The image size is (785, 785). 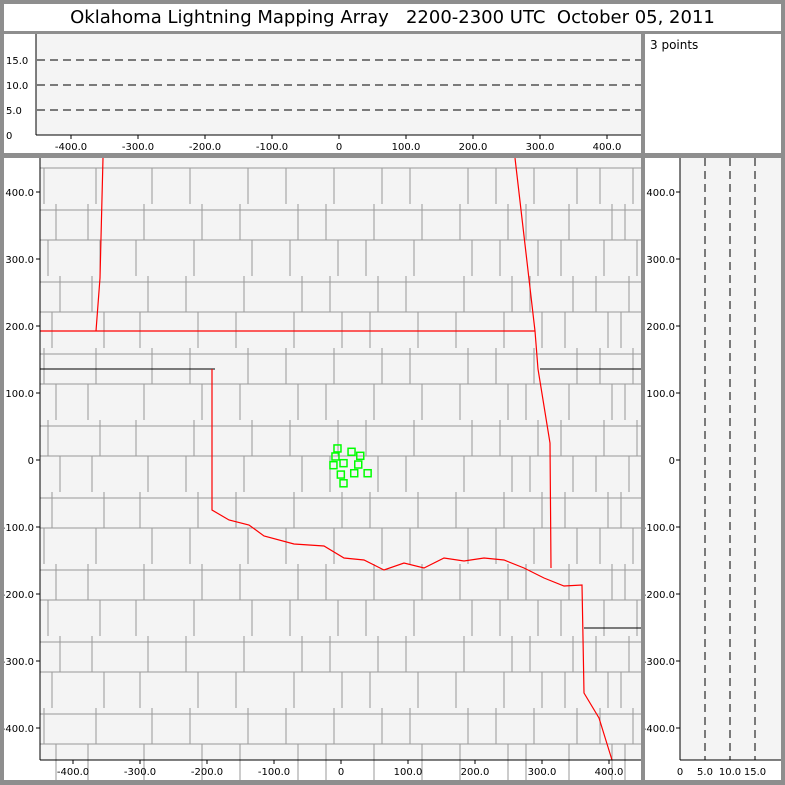 What do you see at coordinates (755, 772) in the screenshot?
I see `x-tick-label: 15.0` at bounding box center [755, 772].